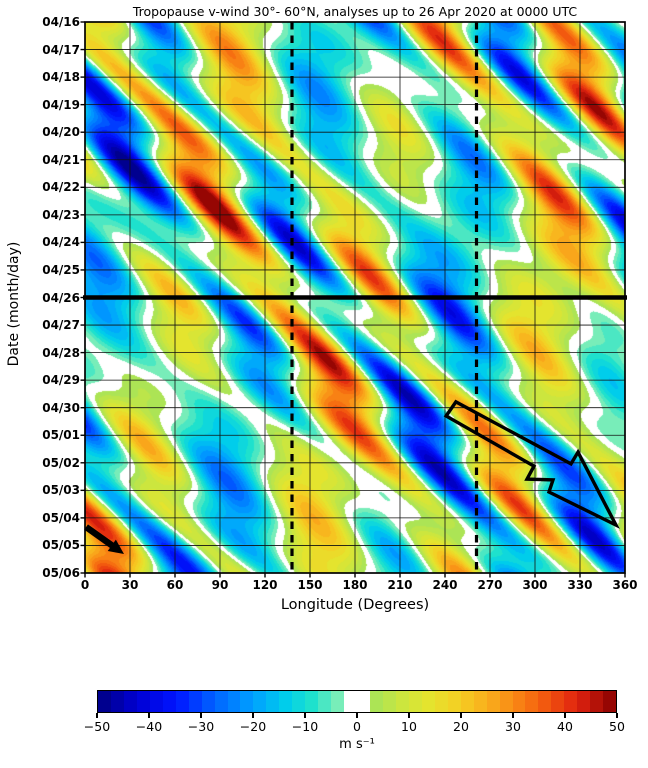 Image resolution: width=648 pixels, height=768 pixels. Describe the element at coordinates (253, 726) in the screenshot. I see `colorbar-tick-label: −20` at that location.